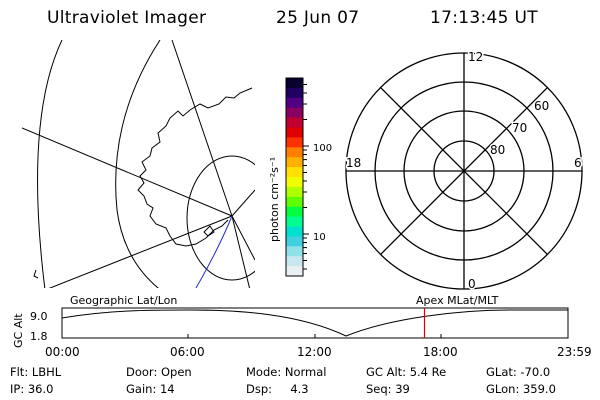 This screenshot has width=600, height=400. I want to click on seq-field: Seq: 39, so click(388, 389).